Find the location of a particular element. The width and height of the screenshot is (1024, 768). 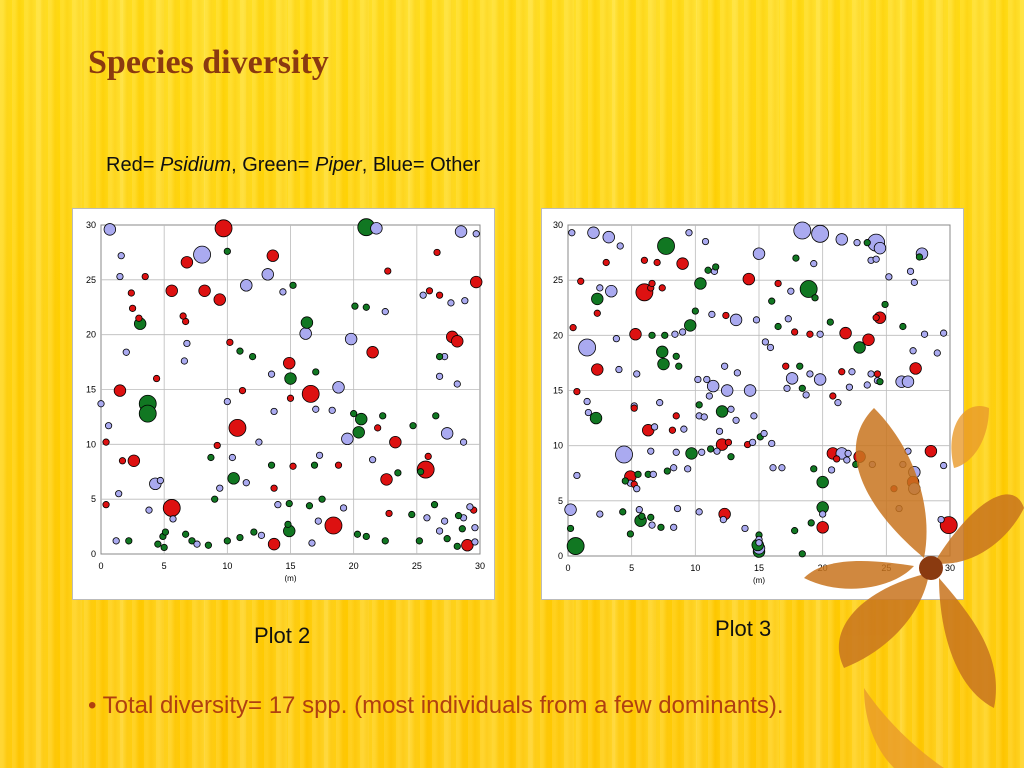

y-tick-label: 0 is located at coordinates (93, 554).